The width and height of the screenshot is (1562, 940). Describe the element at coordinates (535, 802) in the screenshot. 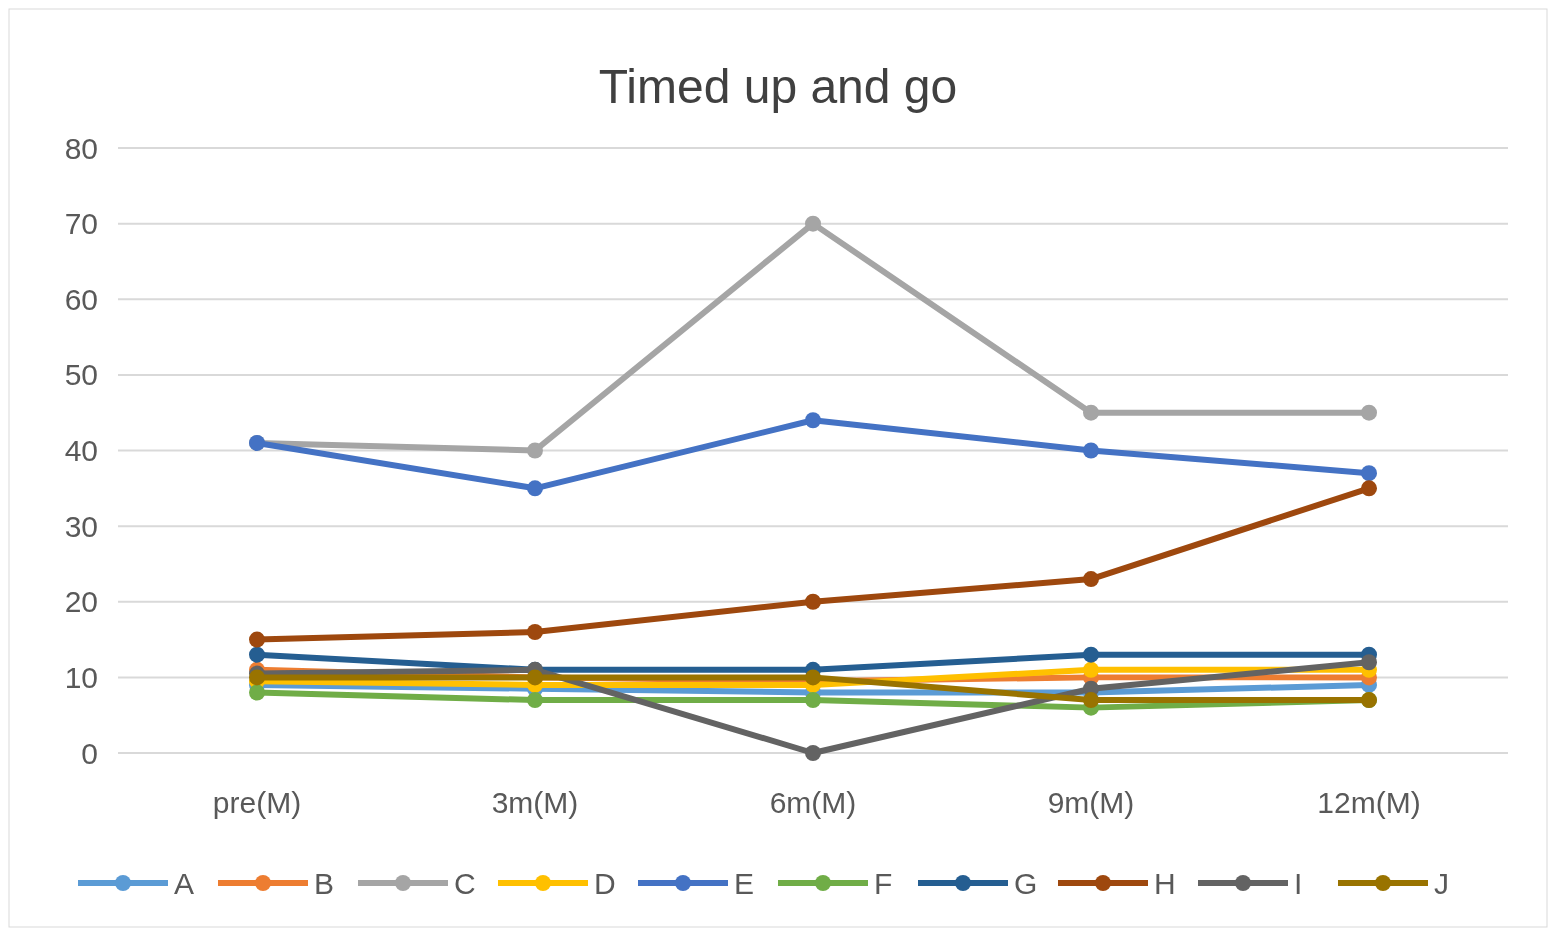

I see `x-tick-label: 3m(M)` at that location.